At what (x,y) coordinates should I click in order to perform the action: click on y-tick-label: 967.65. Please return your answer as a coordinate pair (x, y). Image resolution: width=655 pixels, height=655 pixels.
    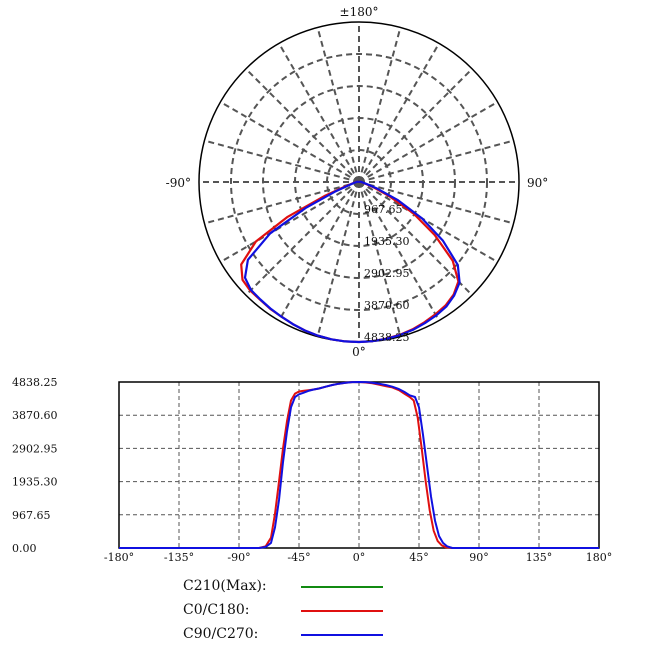
    Looking at the image, I should click on (31, 515).